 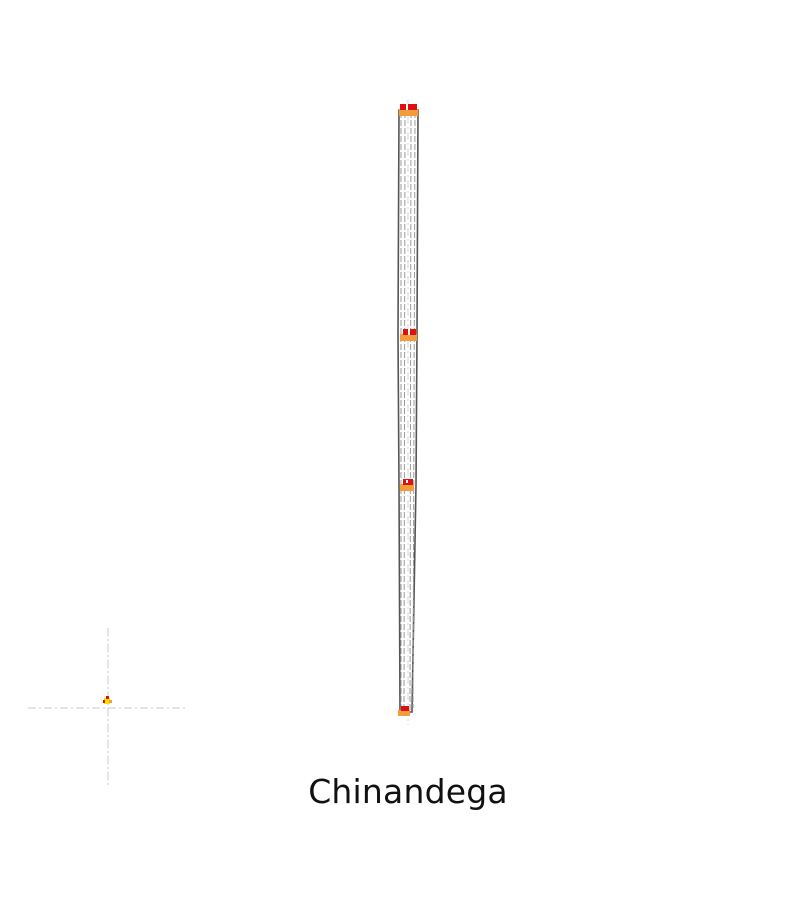 What do you see at coordinates (108, 708) in the screenshot?
I see `locator-inset` at bounding box center [108, 708].